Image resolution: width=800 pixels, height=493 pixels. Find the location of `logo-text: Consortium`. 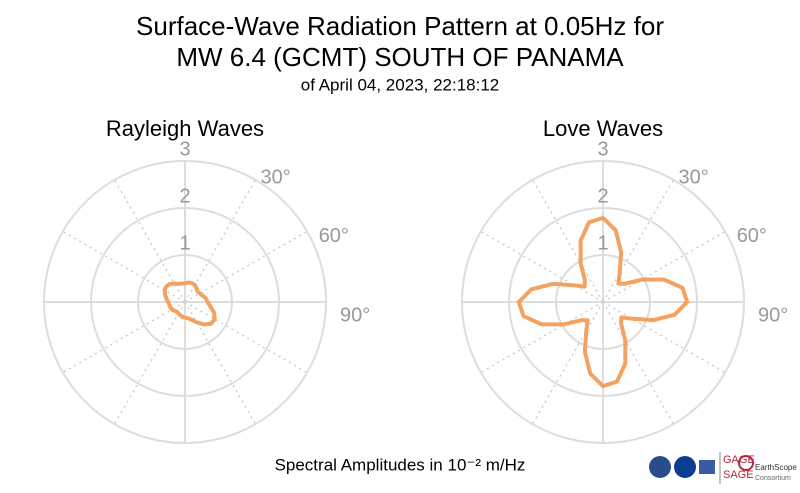

logo-text: Consortium is located at coordinates (773, 478).